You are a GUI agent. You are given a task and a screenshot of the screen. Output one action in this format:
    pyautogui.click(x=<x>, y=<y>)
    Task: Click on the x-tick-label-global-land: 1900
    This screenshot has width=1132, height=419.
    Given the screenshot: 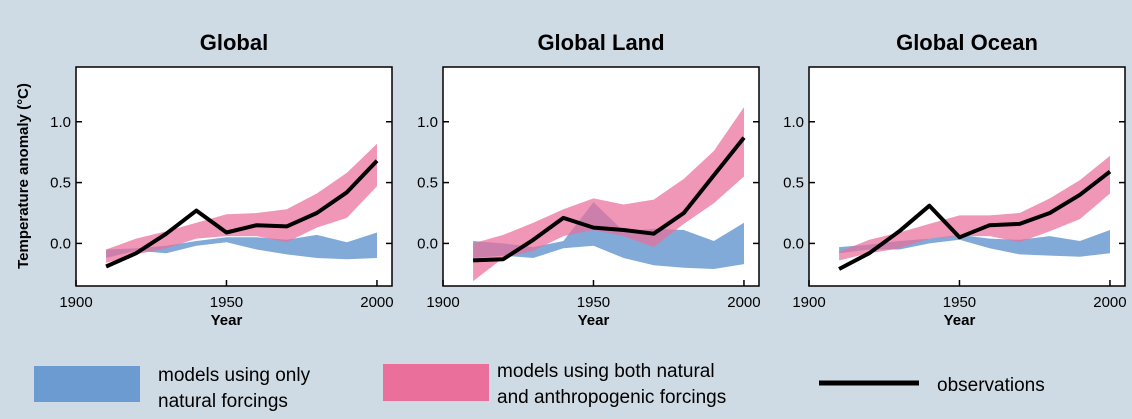 What is the action you would take?
    pyautogui.click(x=442, y=302)
    